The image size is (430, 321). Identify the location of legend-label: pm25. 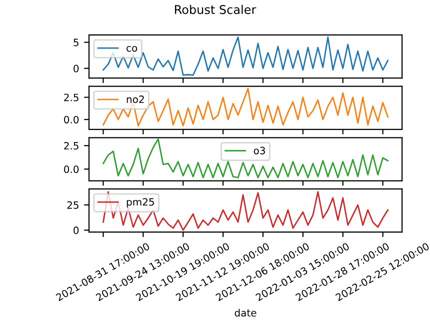
(140, 203).